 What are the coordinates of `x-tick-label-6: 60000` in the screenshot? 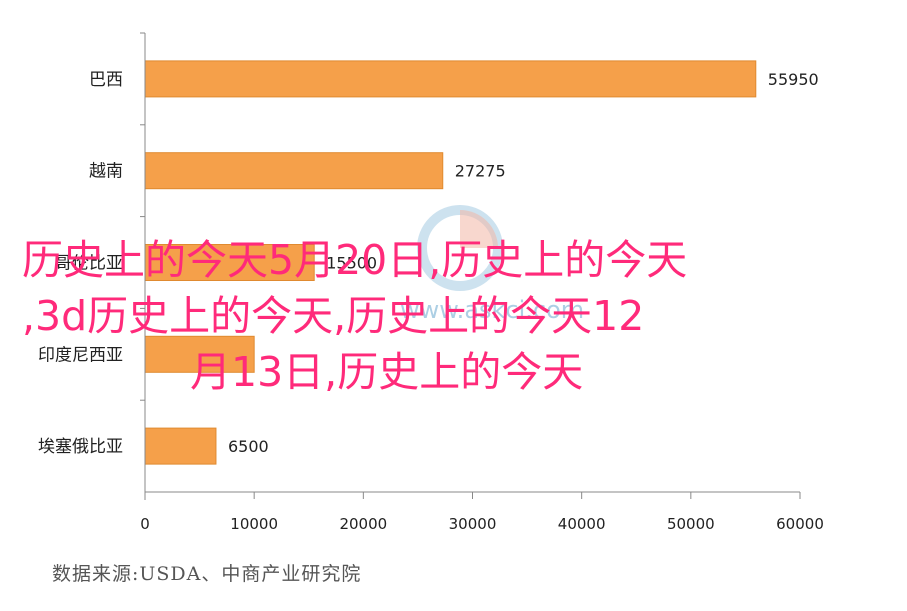 It's located at (800, 524).